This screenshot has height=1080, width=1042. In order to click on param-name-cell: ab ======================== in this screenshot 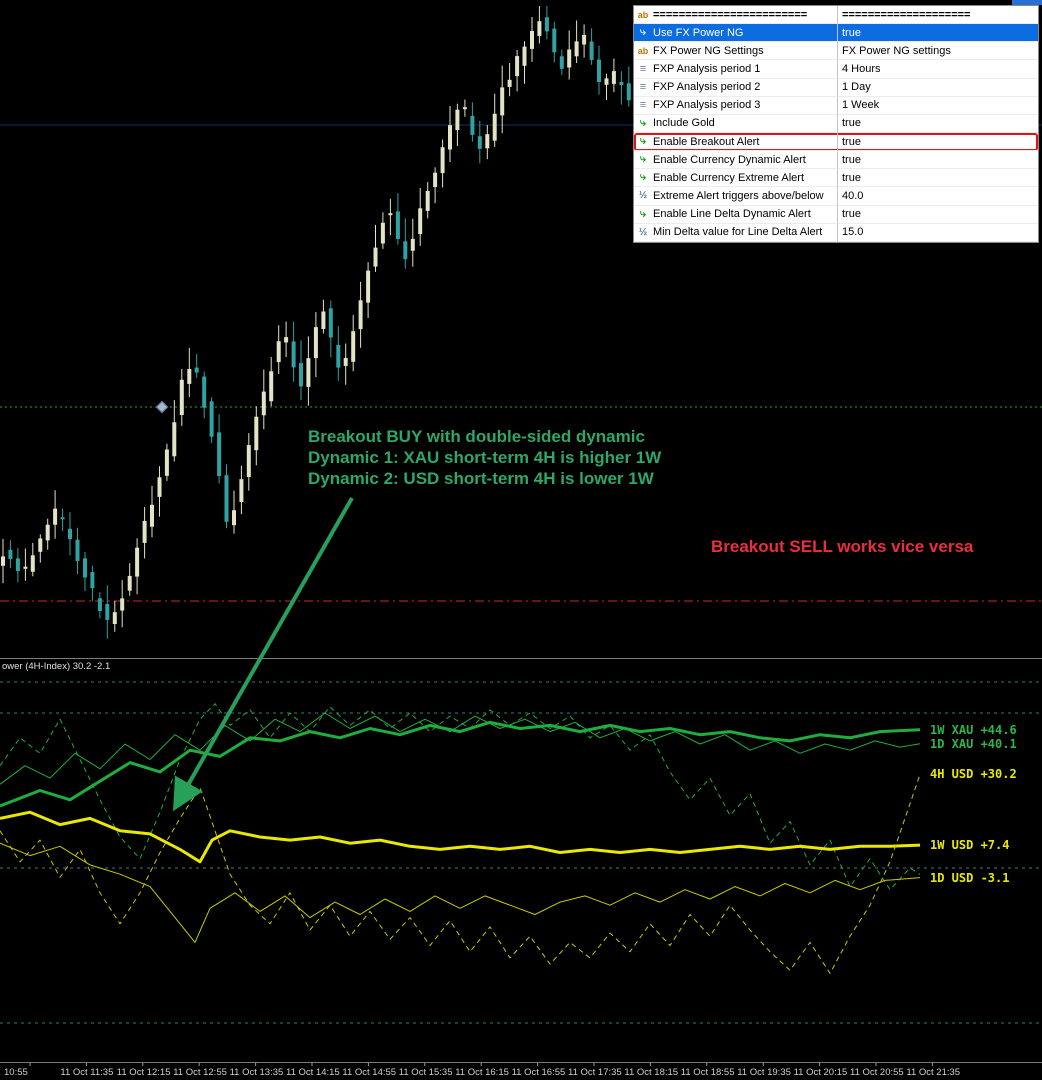, I will do `click(736, 15)`.